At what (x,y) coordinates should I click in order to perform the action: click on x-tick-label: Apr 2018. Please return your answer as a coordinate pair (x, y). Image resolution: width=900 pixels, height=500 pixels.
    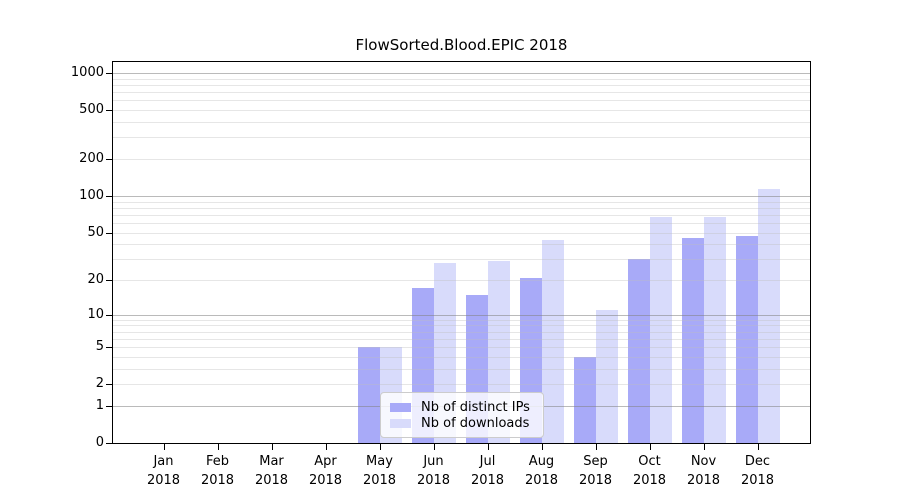
    Looking at the image, I should click on (325, 471).